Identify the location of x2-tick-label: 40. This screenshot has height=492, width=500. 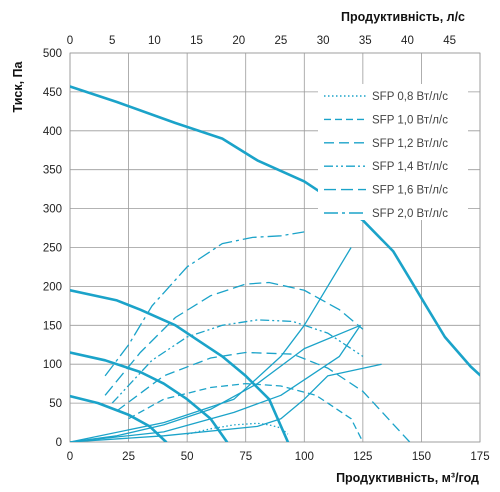
(407, 41).